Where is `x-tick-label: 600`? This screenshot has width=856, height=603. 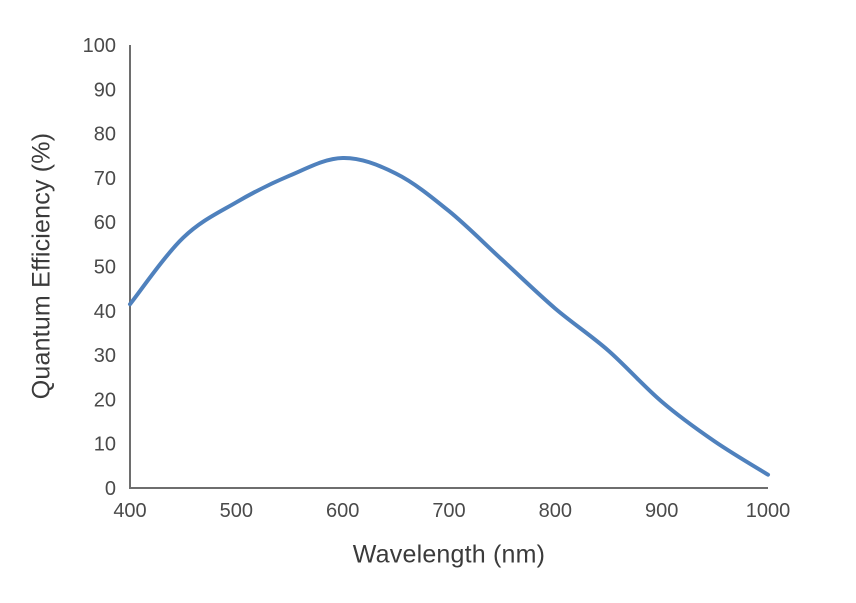 x-tick-label: 600 is located at coordinates (342, 511).